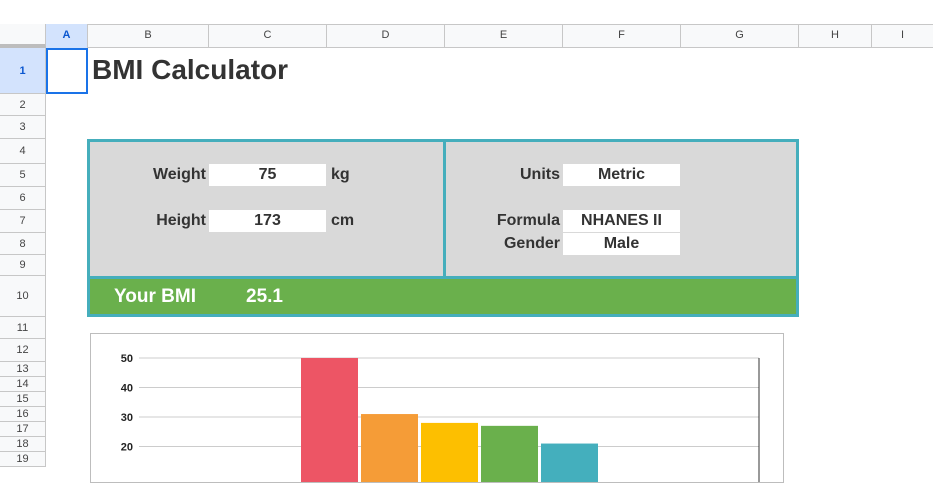 The image size is (933, 487). What do you see at coordinates (23, 459) in the screenshot?
I see `row-header-19: 19` at bounding box center [23, 459].